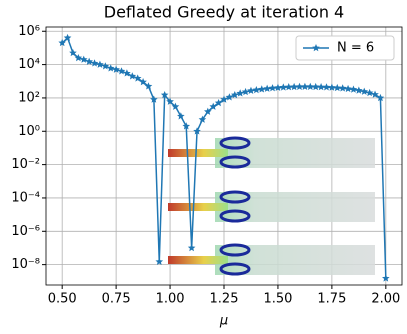  What do you see at coordinates (316, 48) in the screenshot?
I see `legend-marker` at bounding box center [316, 48].